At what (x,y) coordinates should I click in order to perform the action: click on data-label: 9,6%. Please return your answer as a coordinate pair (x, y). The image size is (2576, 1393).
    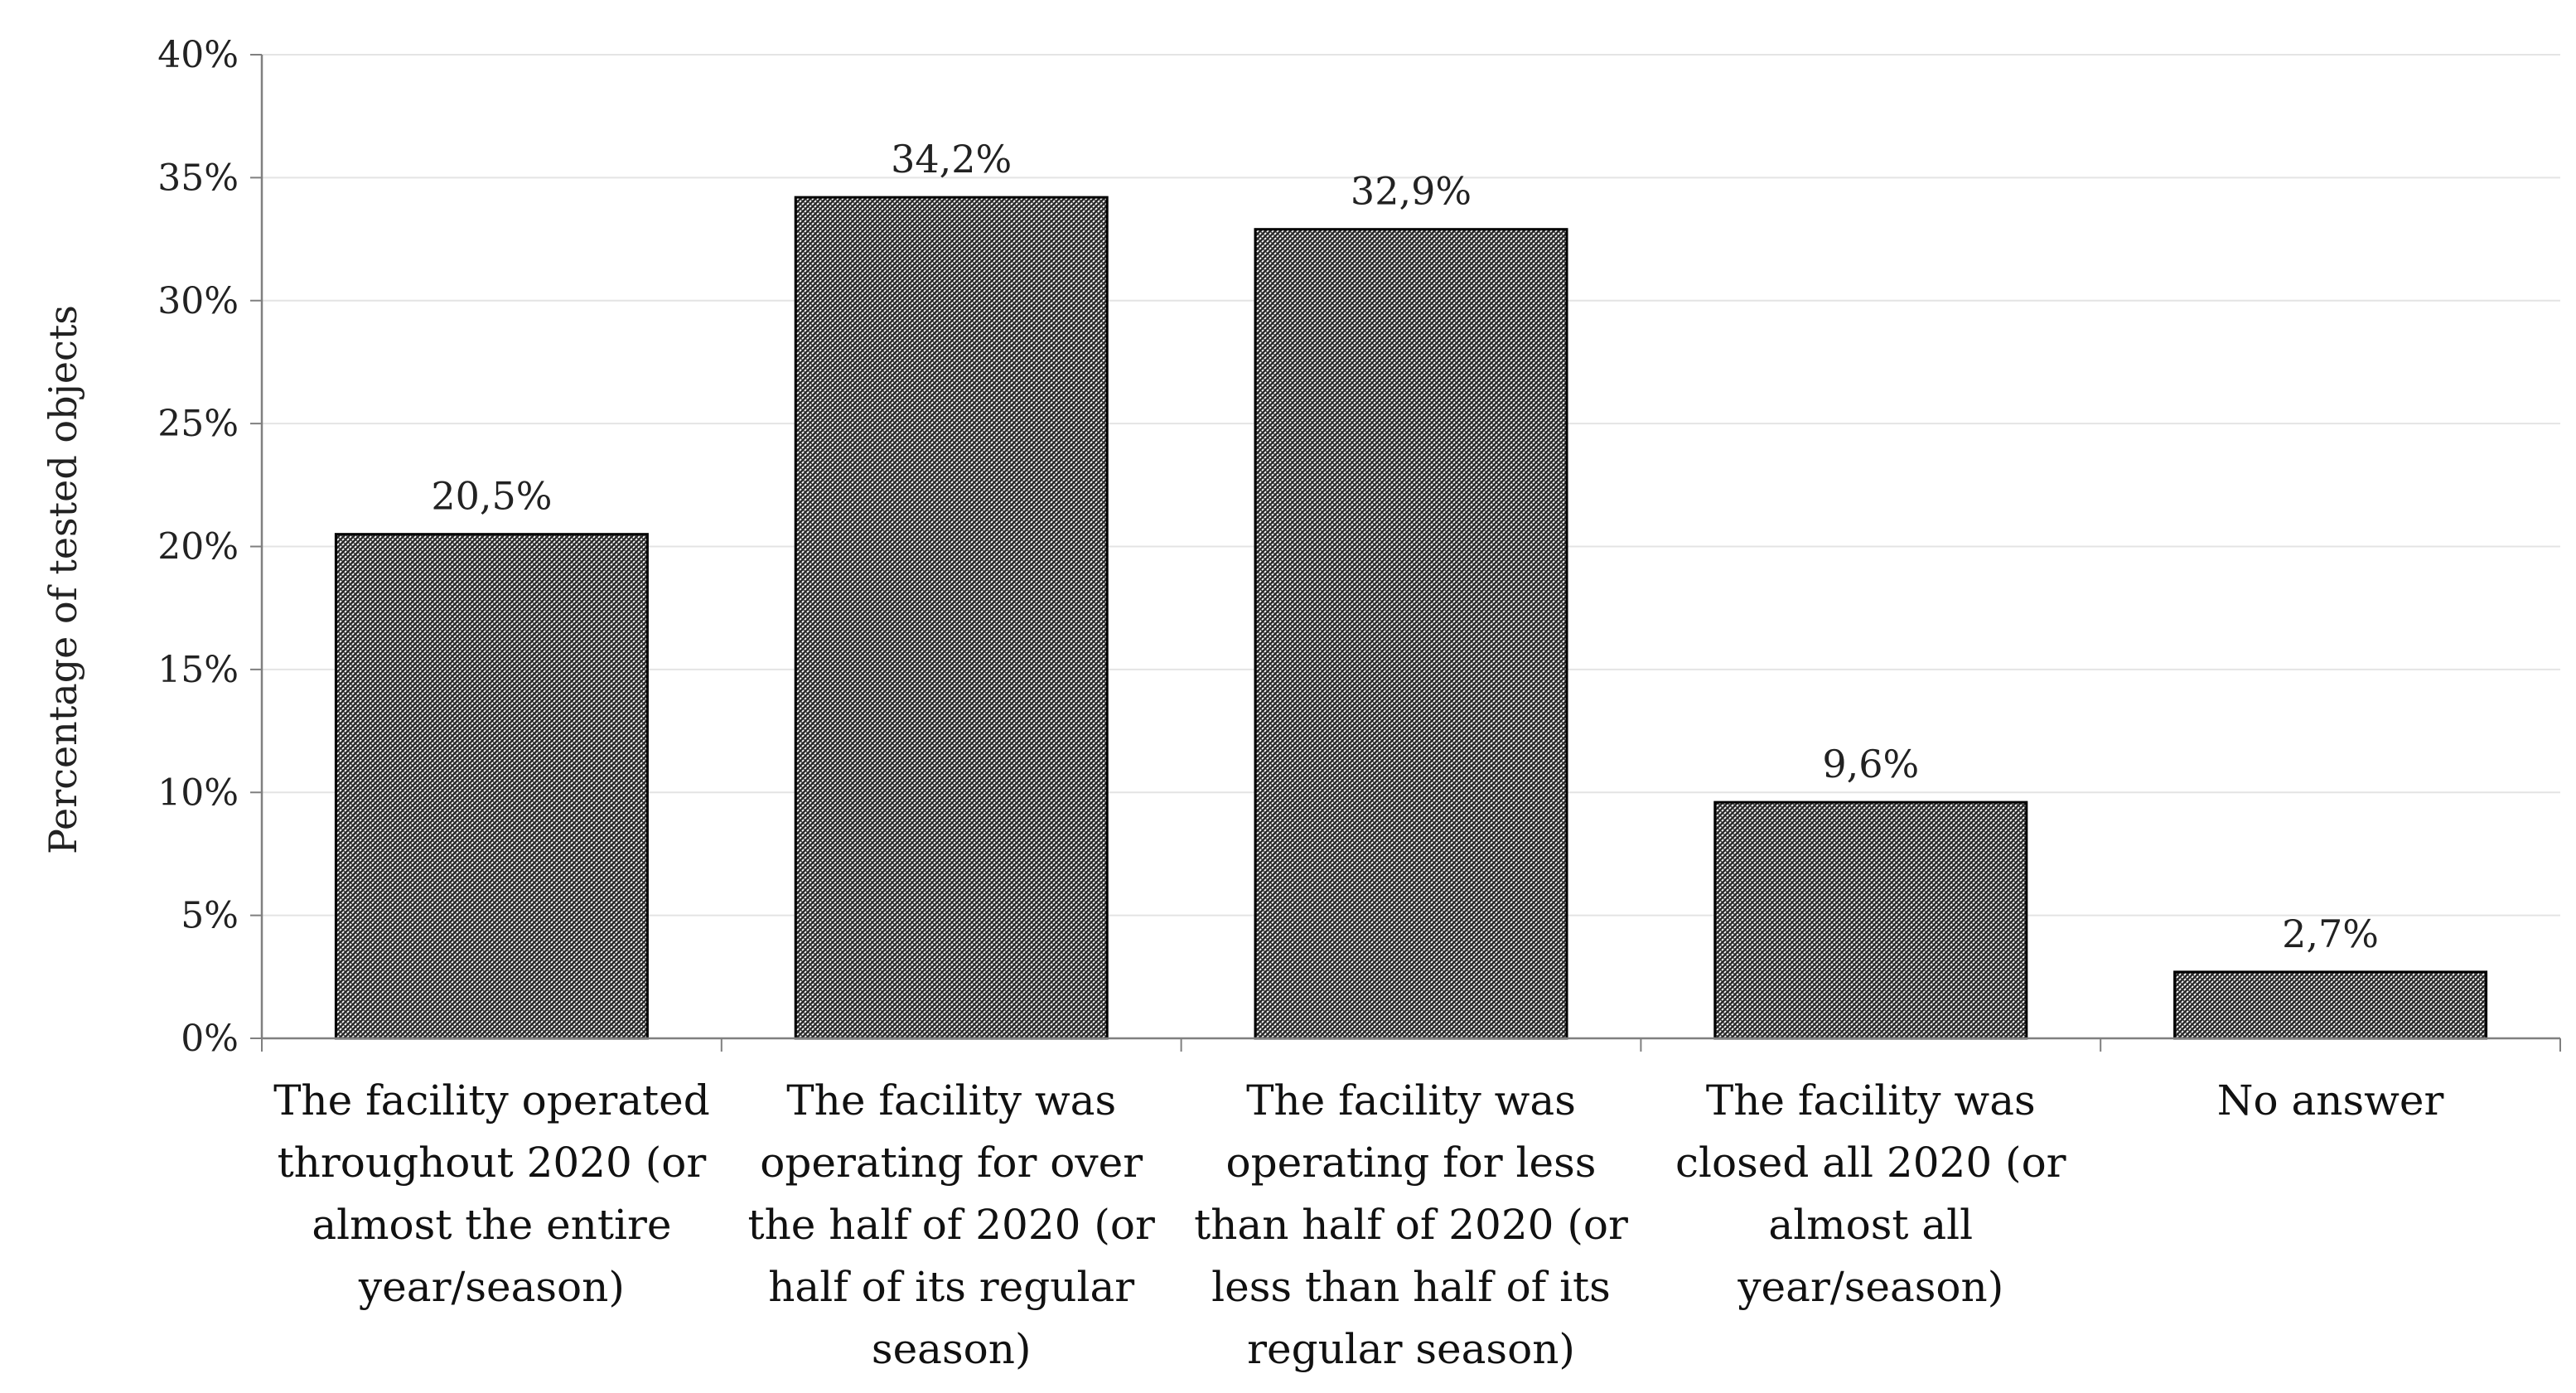
    Looking at the image, I should click on (1870, 764).